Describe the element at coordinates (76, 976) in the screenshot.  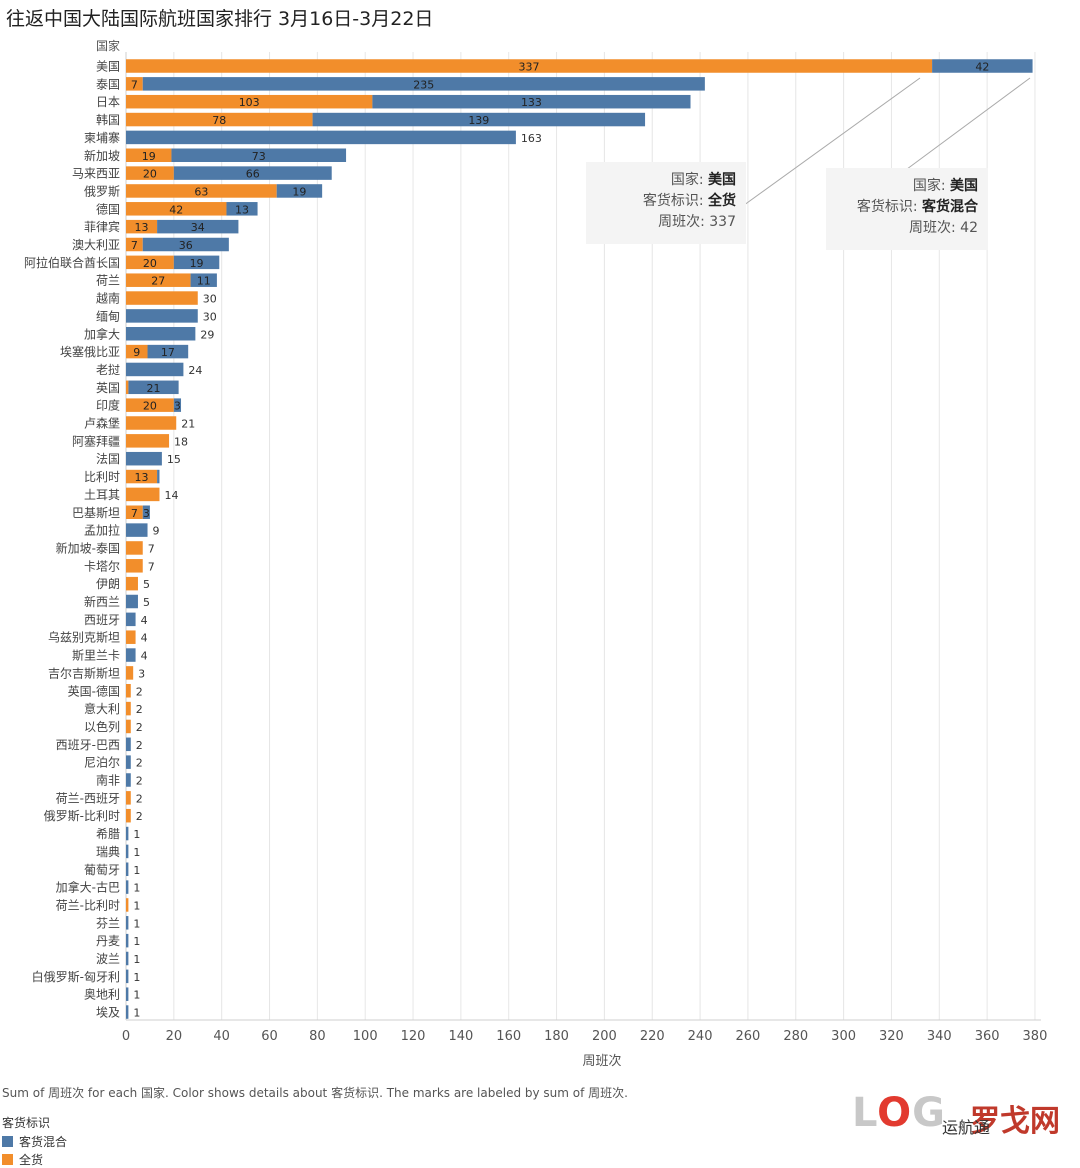
I see `category-label: 白俄罗斯-匈牙利` at that location.